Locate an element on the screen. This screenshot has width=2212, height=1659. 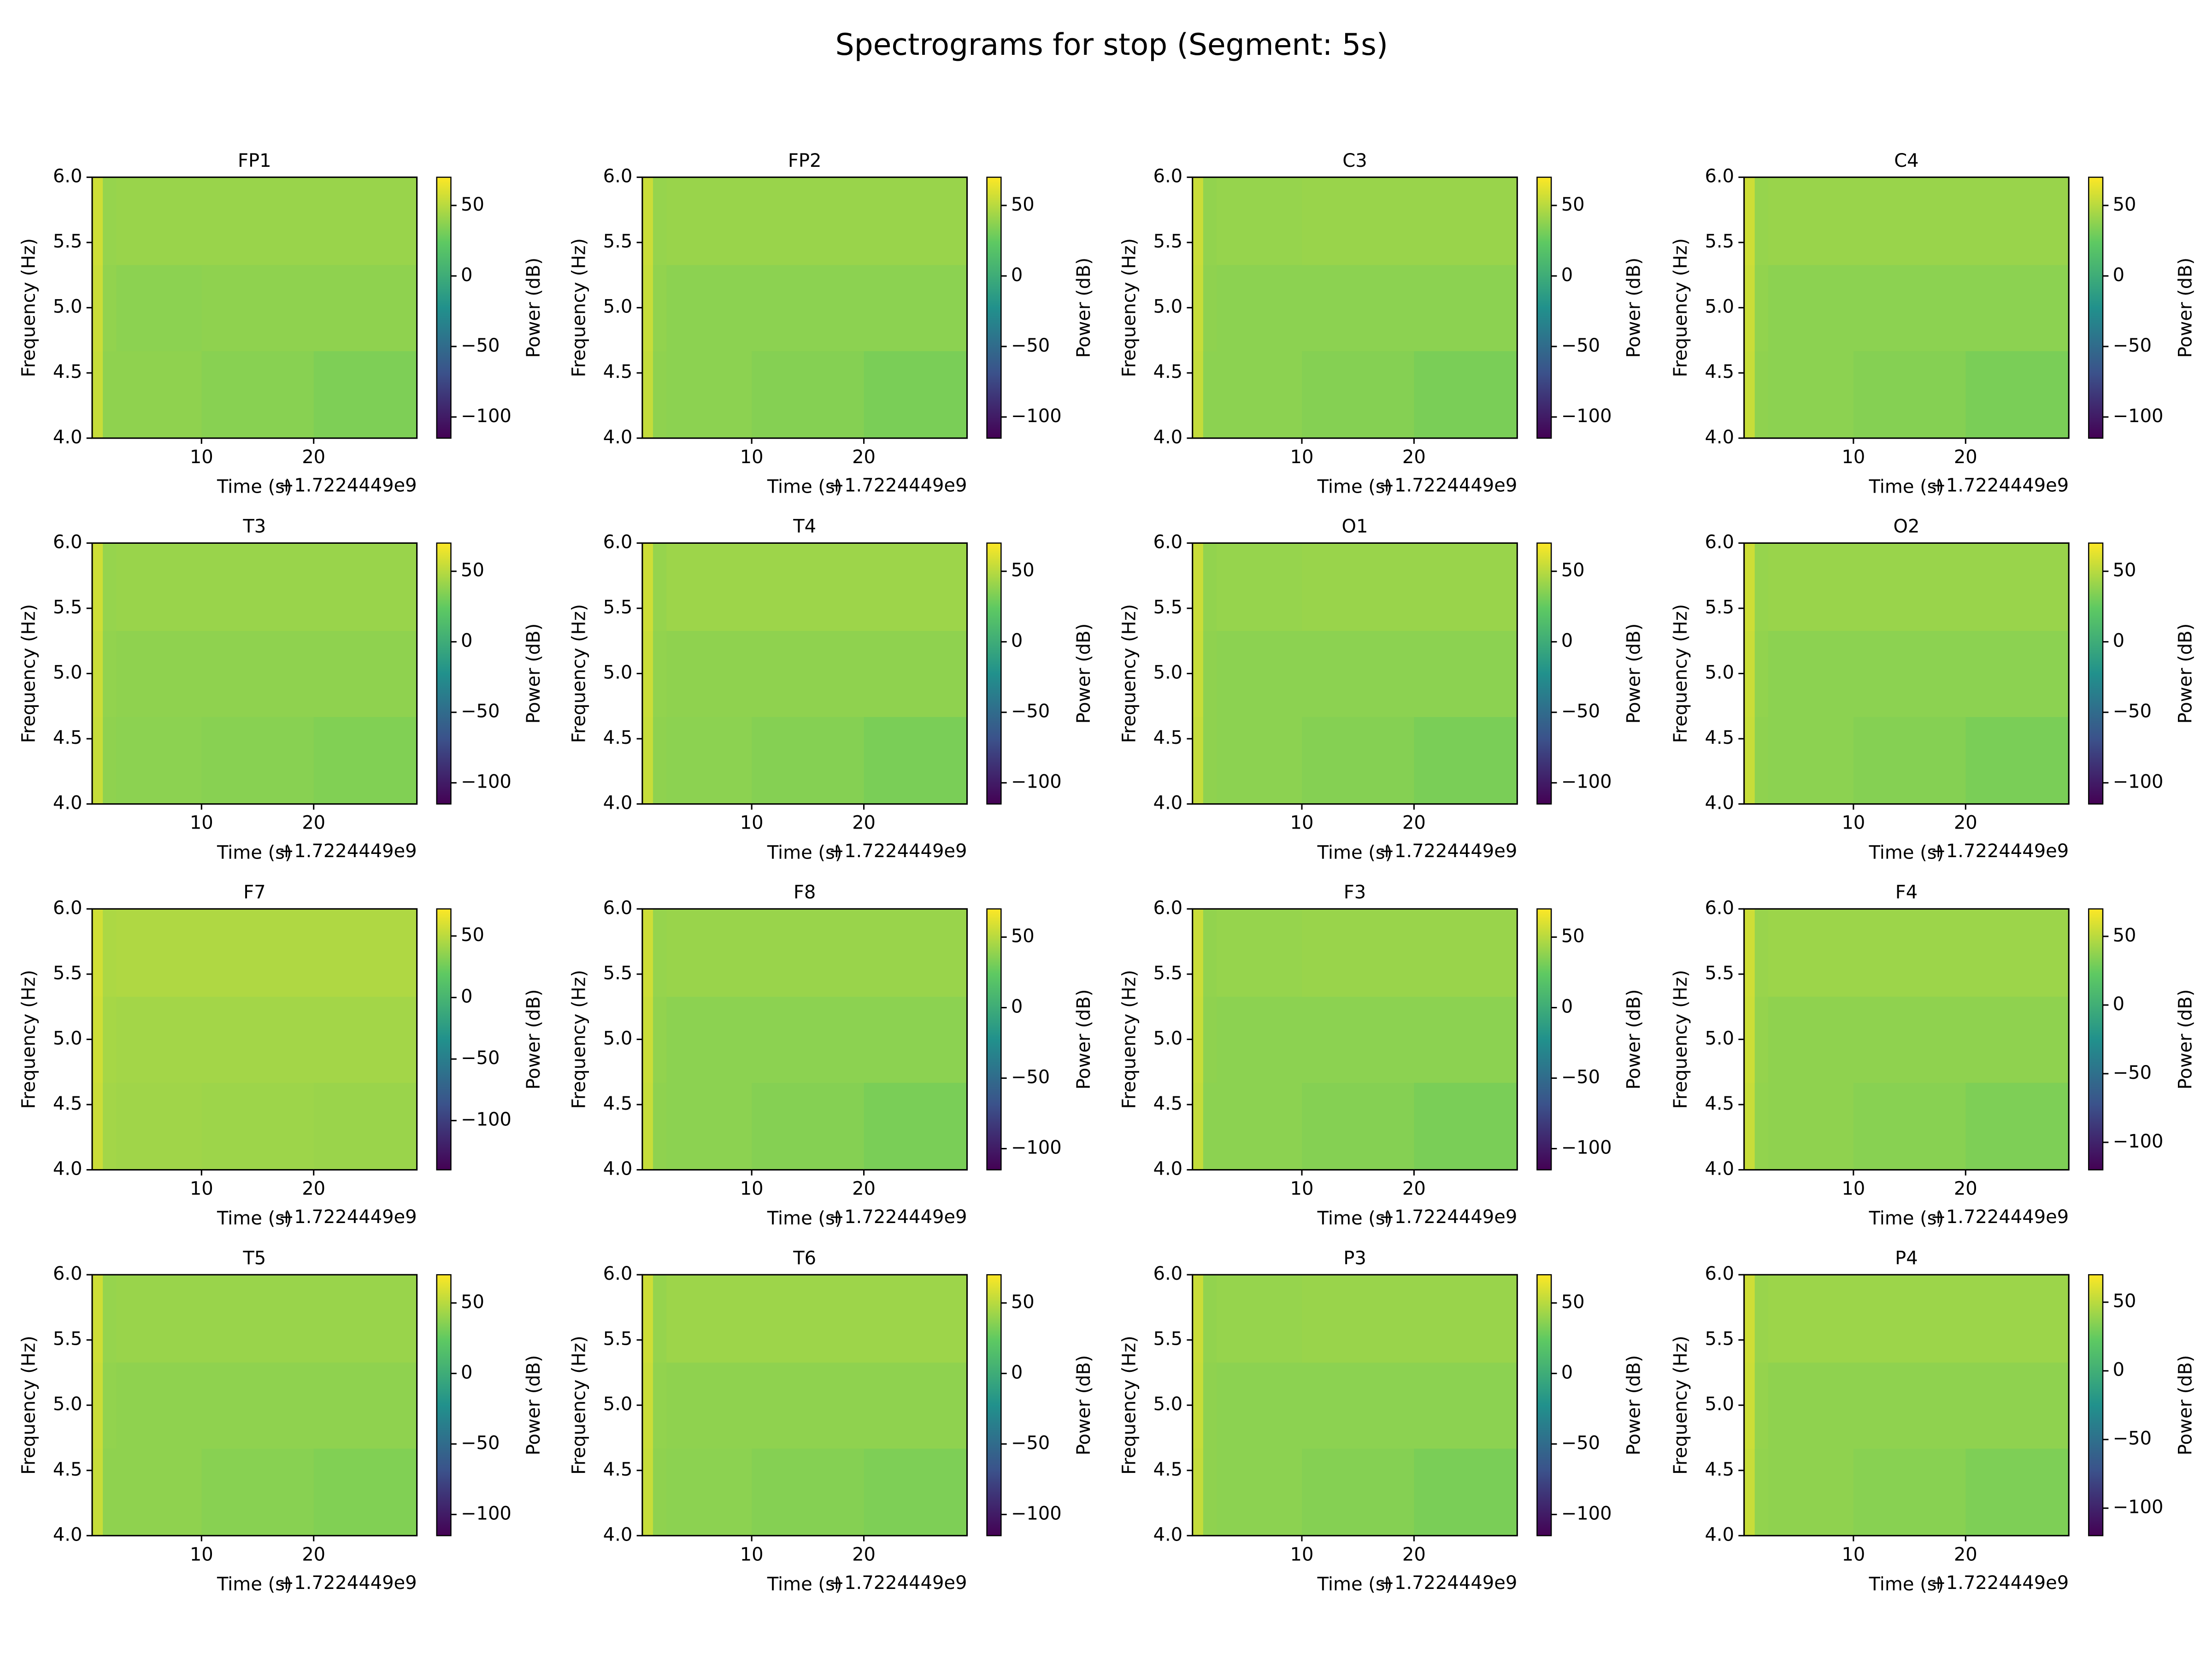
colorbar-tick-label: 0 is located at coordinates (466, 641).